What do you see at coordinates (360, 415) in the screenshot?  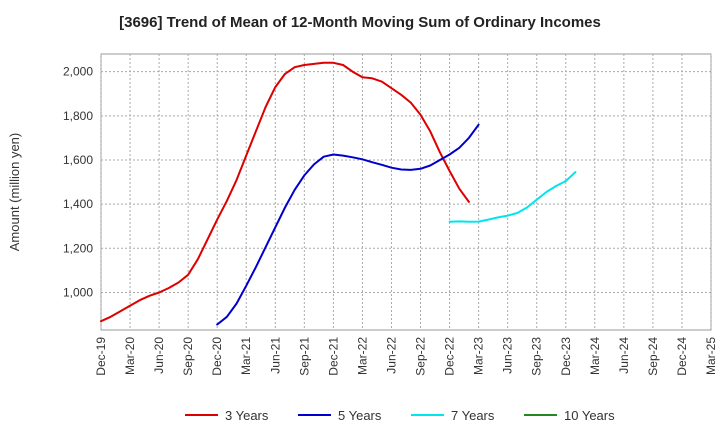 I see `legend-label: 5 Years` at bounding box center [360, 415].